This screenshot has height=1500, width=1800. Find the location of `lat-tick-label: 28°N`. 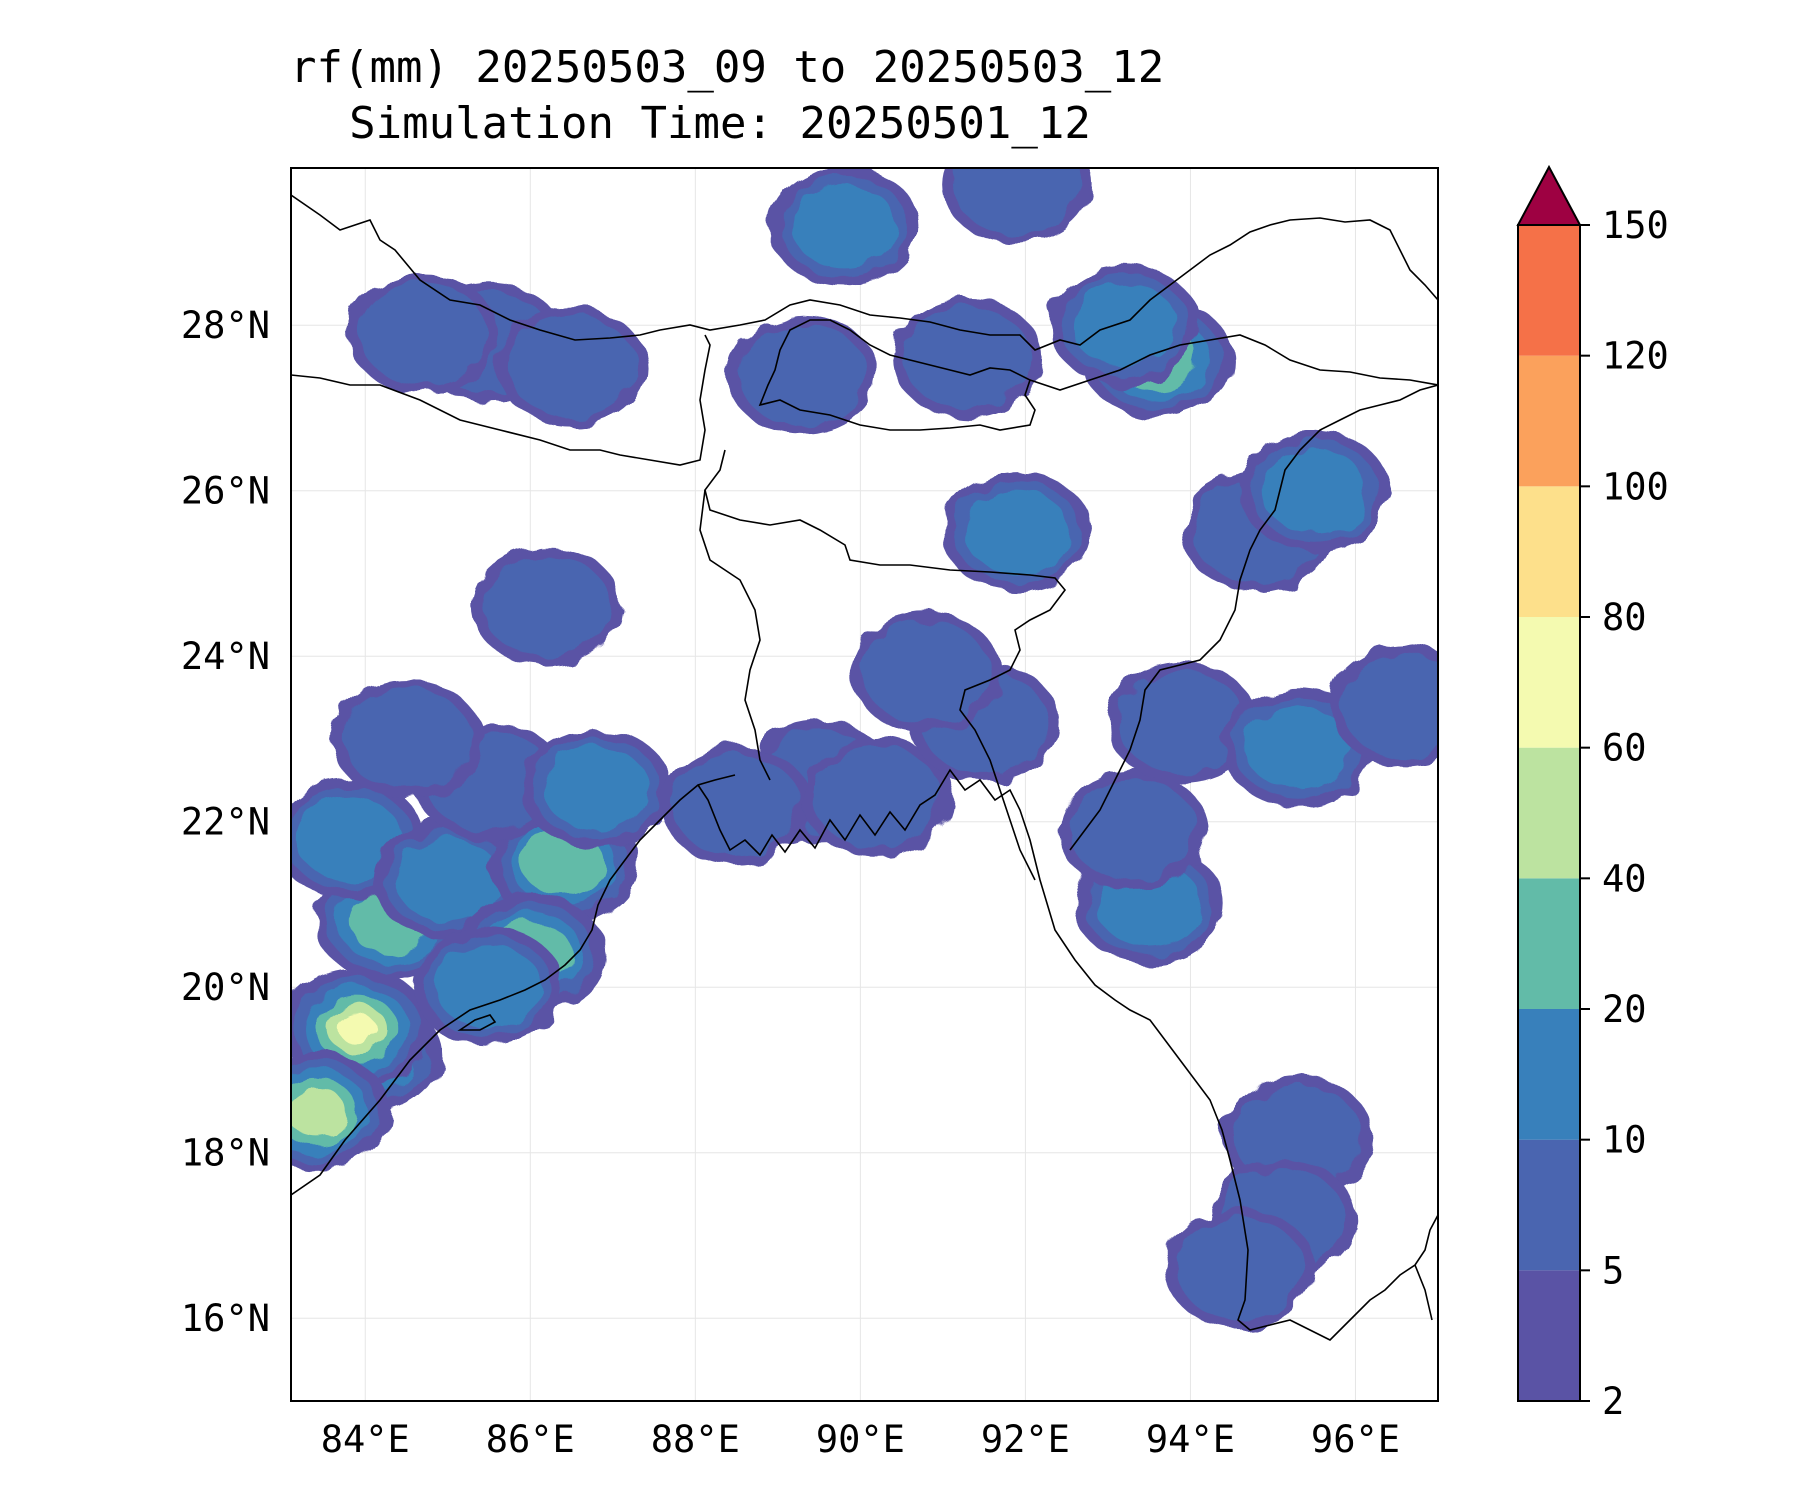

lat-tick-label: 28°N is located at coordinates (225, 325).